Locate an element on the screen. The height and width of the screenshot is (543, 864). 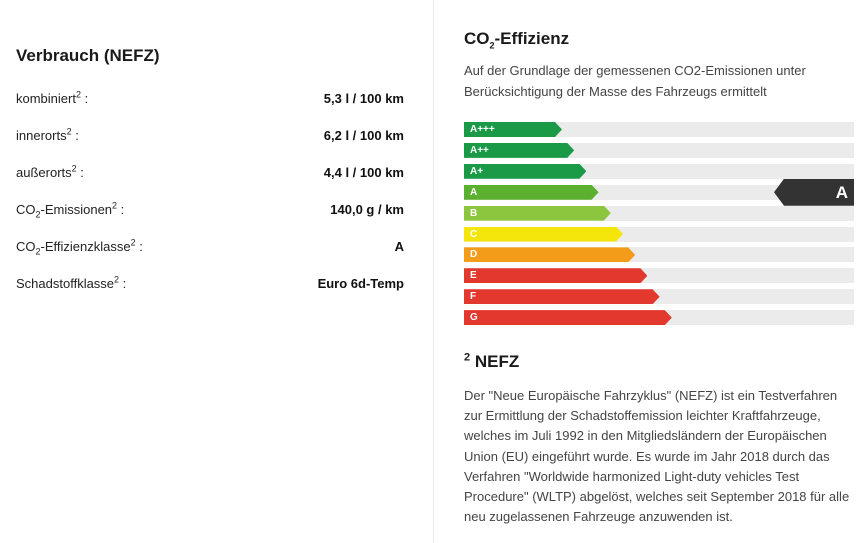
footnote-title: 2 NEFZ is located at coordinates (492, 361).